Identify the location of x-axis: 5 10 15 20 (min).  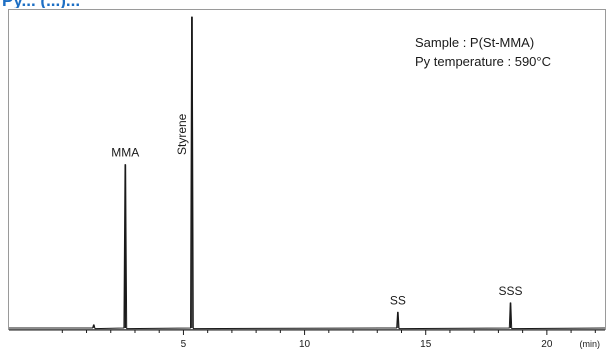
(307, 339).